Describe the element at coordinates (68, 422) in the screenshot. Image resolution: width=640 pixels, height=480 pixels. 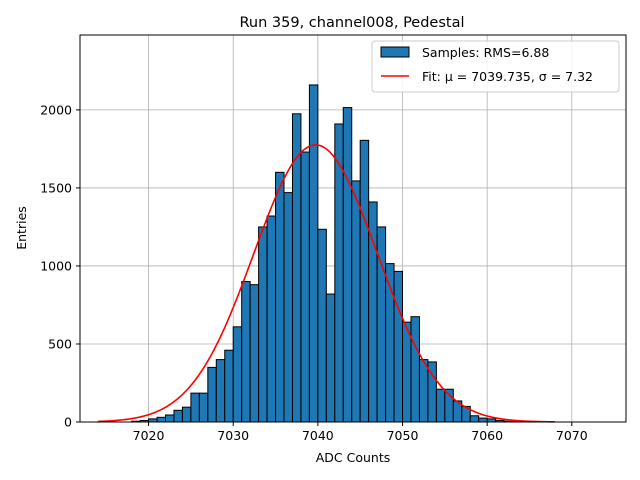
I see `y-tick-label: 0` at that location.